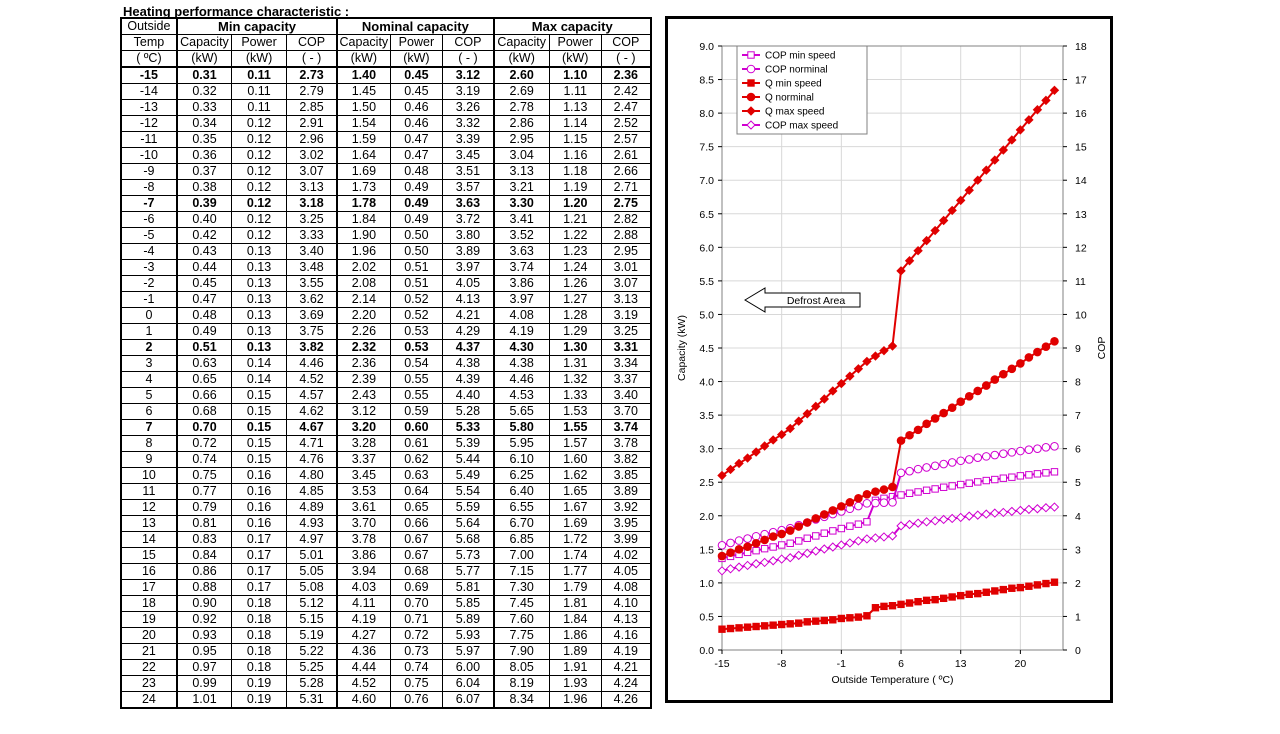 The height and width of the screenshot is (734, 1280). Describe the element at coordinates (626, 331) in the screenshot. I see `table-cell: 3.25` at that location.